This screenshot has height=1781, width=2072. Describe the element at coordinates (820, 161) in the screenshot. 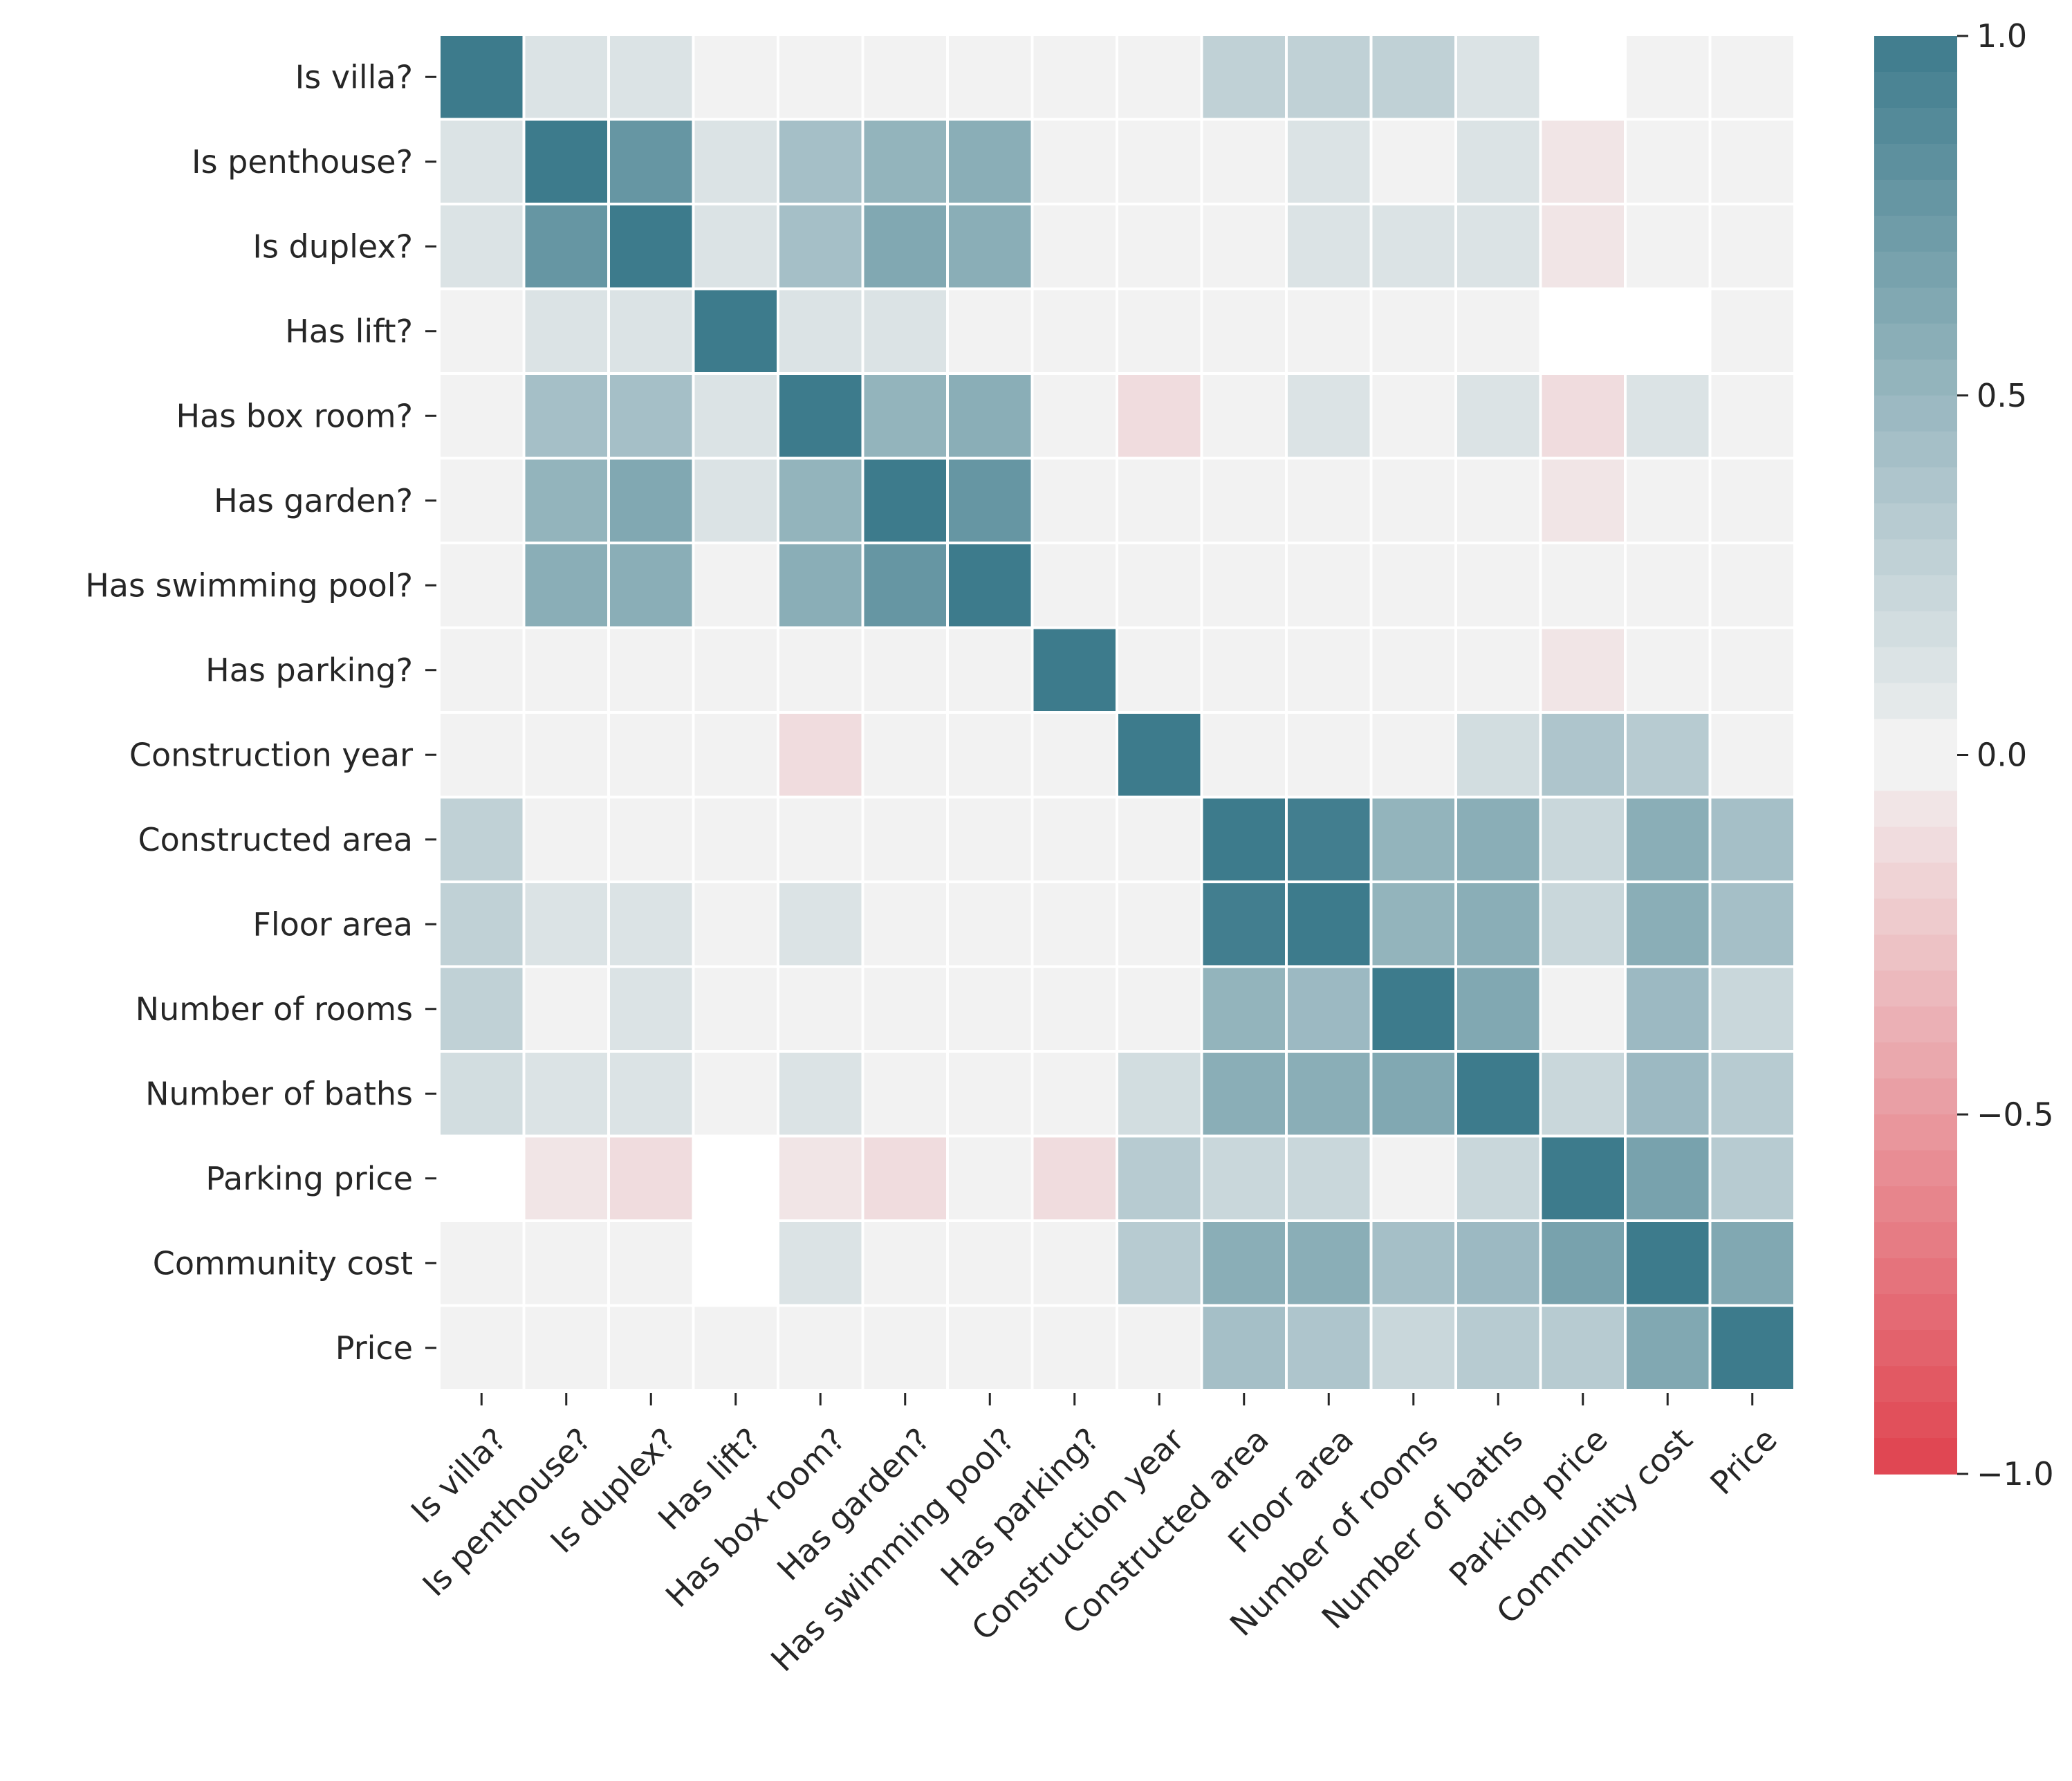

I see `heatmap-cell-r1-c4` at that location.